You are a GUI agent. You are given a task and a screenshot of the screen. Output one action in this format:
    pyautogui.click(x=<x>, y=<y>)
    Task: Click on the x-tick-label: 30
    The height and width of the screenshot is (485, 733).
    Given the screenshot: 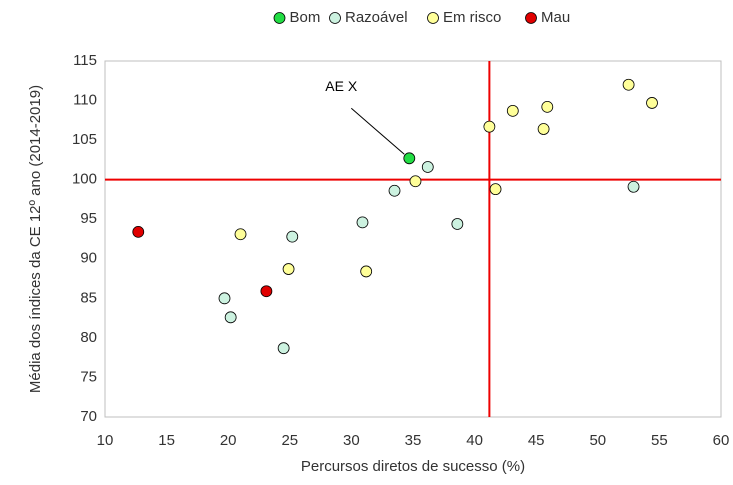 What is the action you would take?
    pyautogui.click(x=351, y=440)
    